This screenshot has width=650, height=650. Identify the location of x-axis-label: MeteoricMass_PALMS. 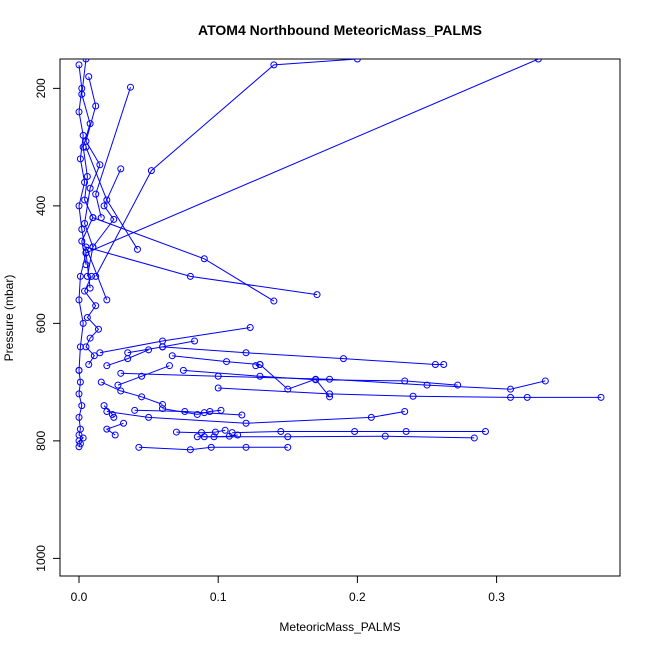
(339, 627).